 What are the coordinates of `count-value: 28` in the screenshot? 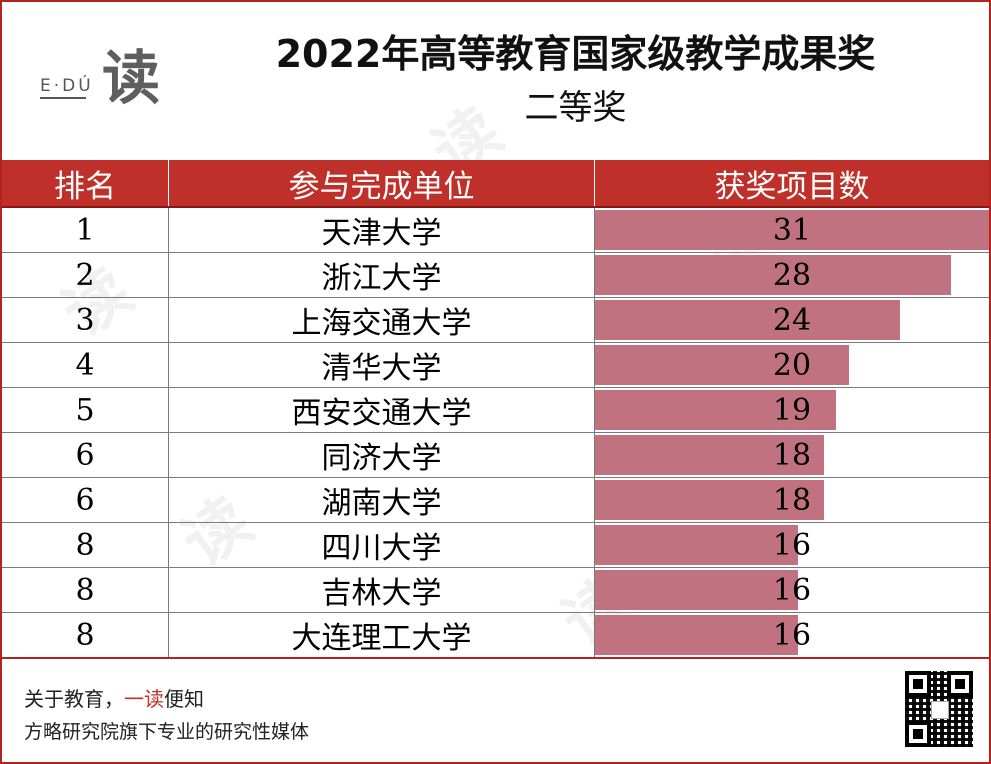 It's located at (792, 275).